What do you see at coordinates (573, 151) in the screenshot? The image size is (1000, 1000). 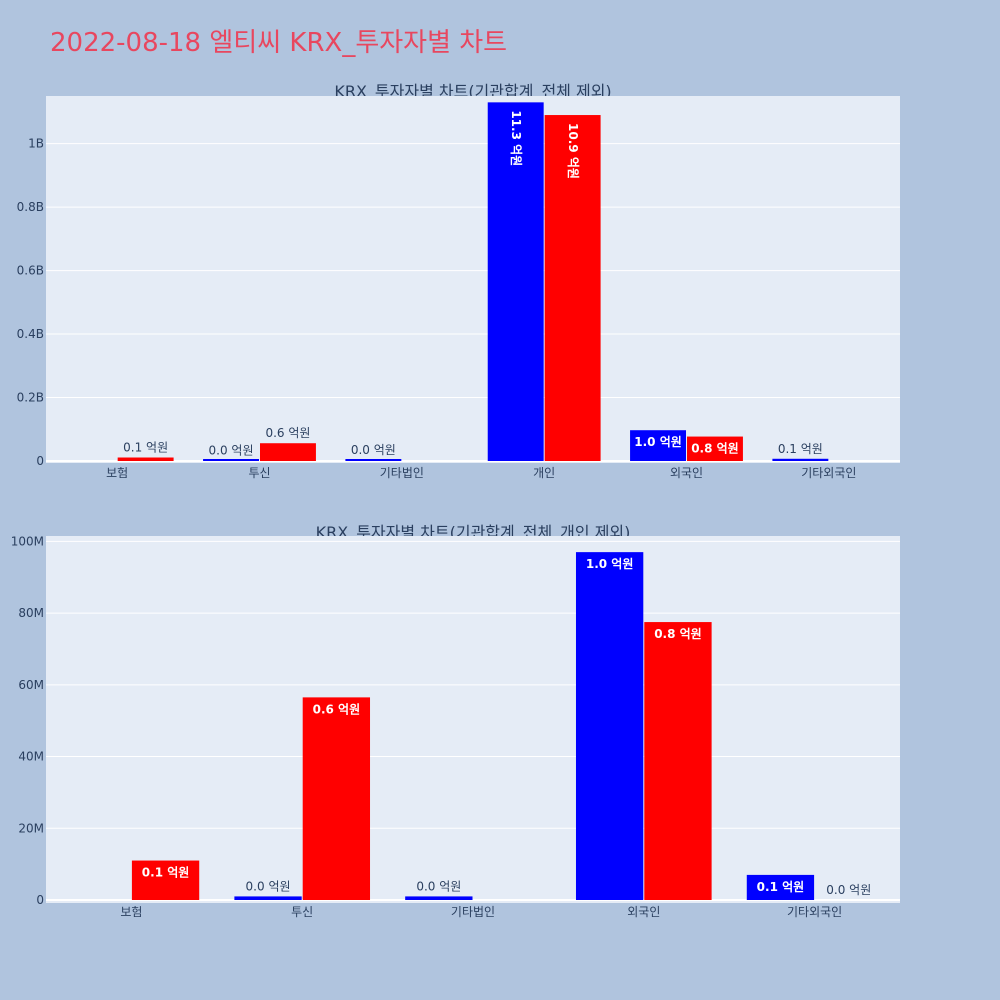 I see `chart-1-data-label: 10.9 억원` at bounding box center [573, 151].